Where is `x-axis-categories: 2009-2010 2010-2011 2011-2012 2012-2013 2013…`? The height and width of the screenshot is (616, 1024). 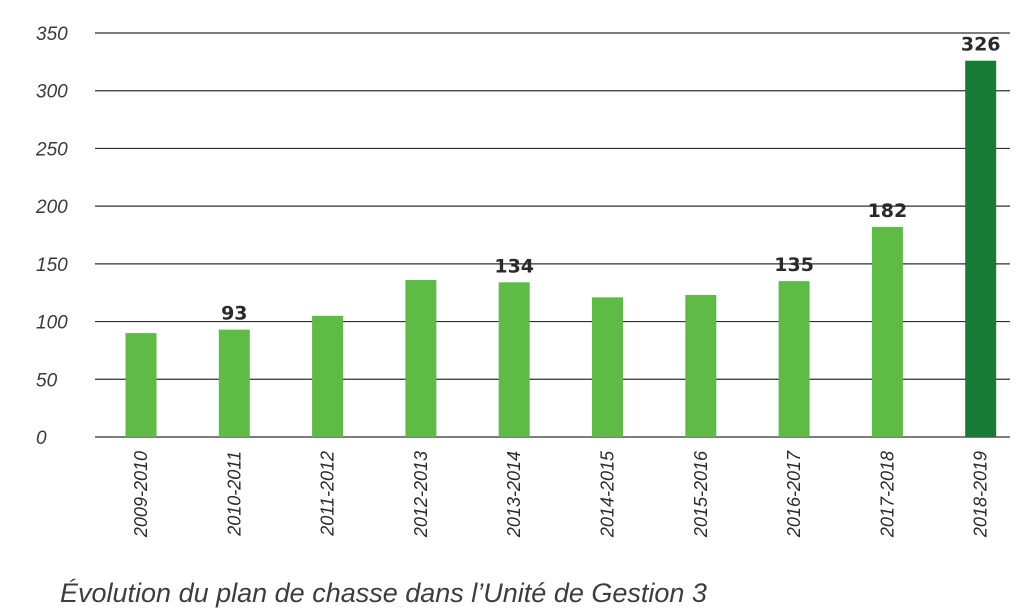 x-axis-categories: 2009-2010 2010-2011 2011-2012 2012-2013 2013… is located at coordinates (561, 494).